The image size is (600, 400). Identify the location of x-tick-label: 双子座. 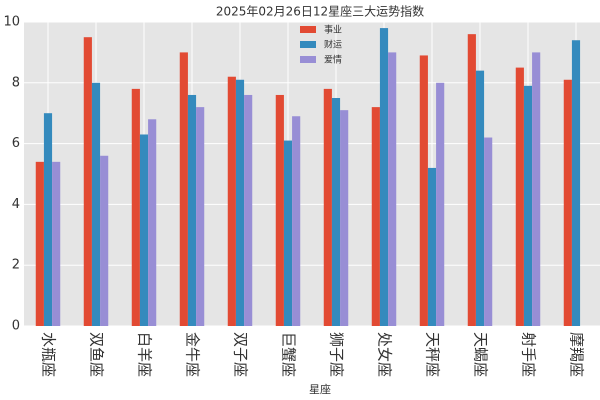
(241, 354).